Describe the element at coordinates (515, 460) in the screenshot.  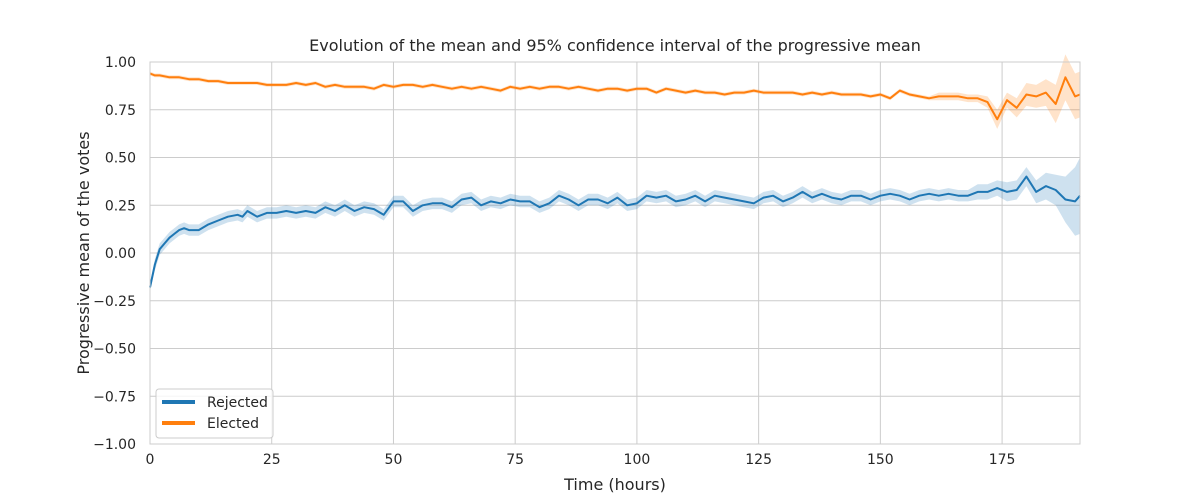
I see `x-tick-label: 75` at that location.